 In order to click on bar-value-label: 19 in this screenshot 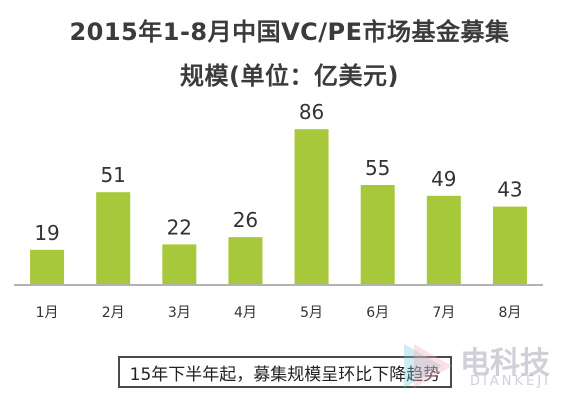, I will do `click(46, 233)`.